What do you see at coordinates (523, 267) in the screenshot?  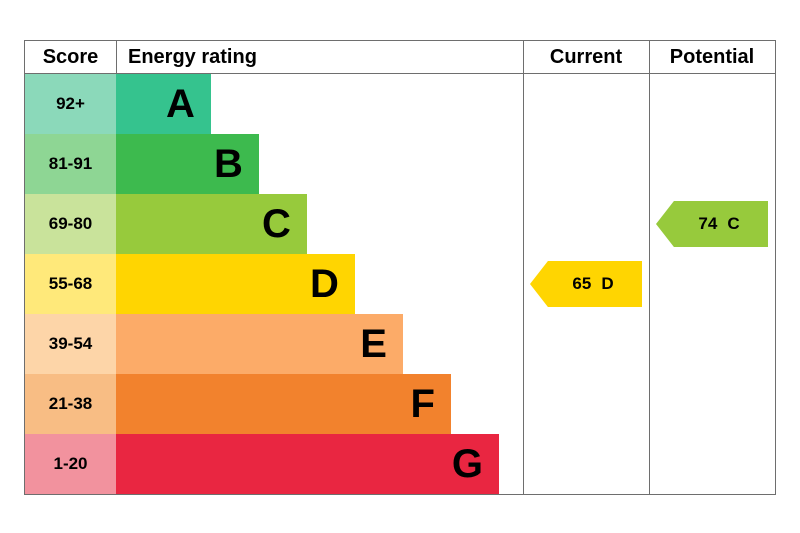 I see `current-column-divider` at bounding box center [523, 267].